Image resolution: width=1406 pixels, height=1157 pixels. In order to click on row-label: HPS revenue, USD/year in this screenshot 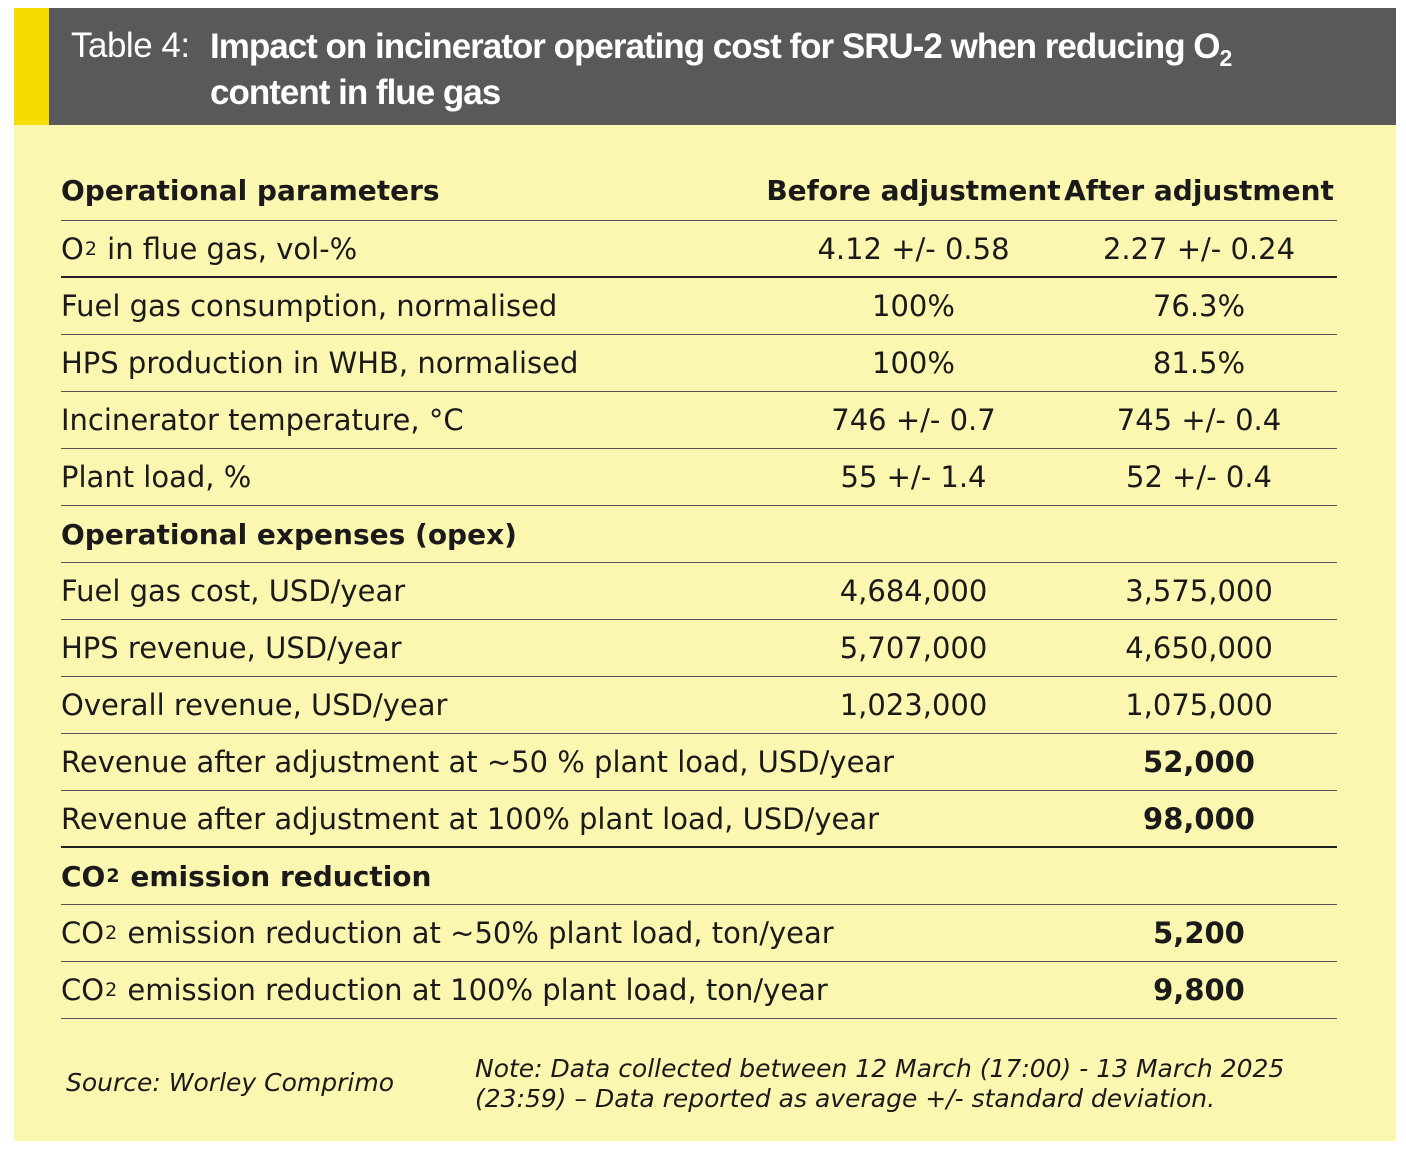, I will do `click(231, 648)`.